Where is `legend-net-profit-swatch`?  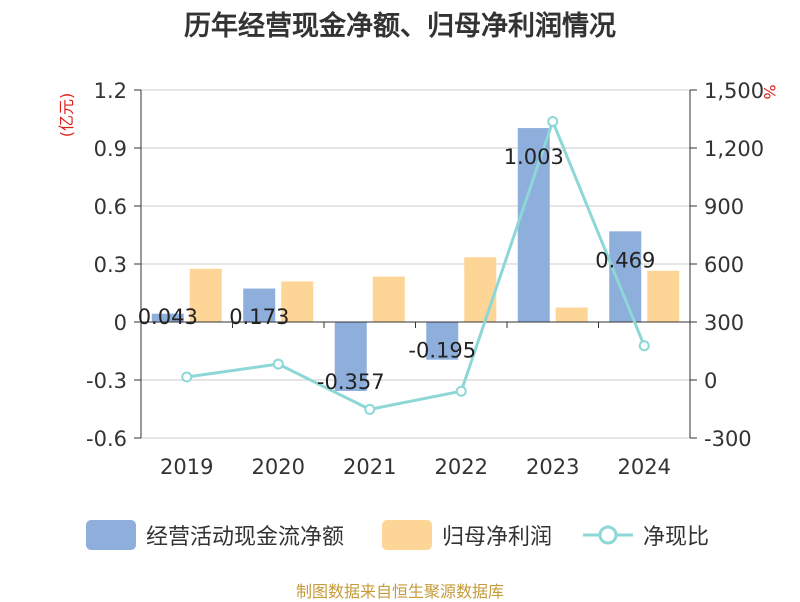 legend-net-profit-swatch is located at coordinates (407, 535).